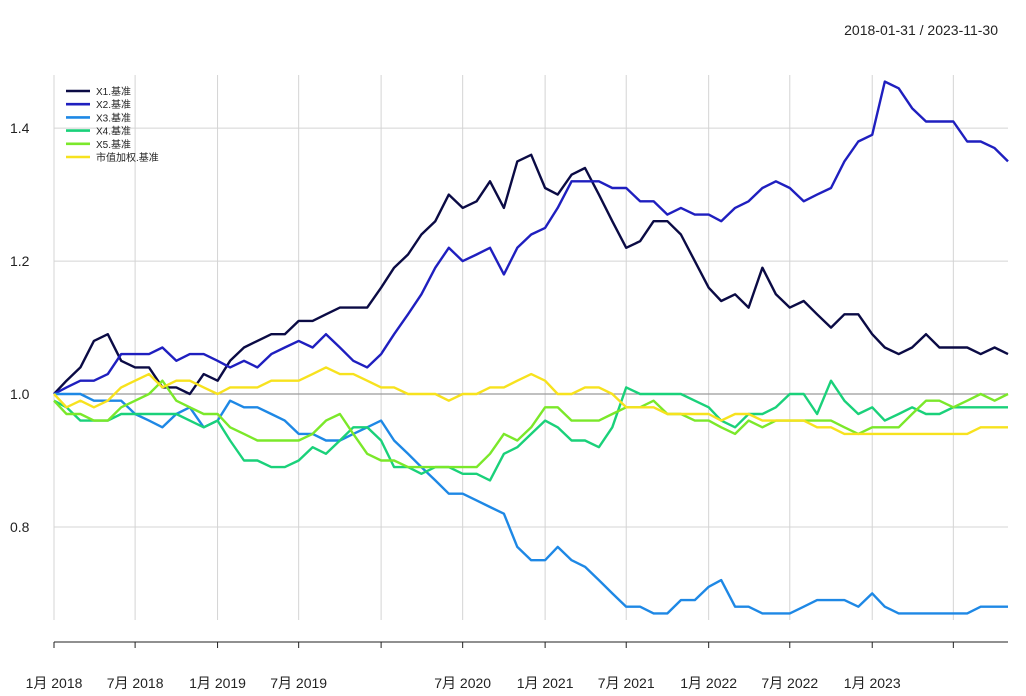 The height and width of the screenshot is (696, 1026). What do you see at coordinates (113, 91) in the screenshot?
I see `legend-label: X1.基准` at bounding box center [113, 91].